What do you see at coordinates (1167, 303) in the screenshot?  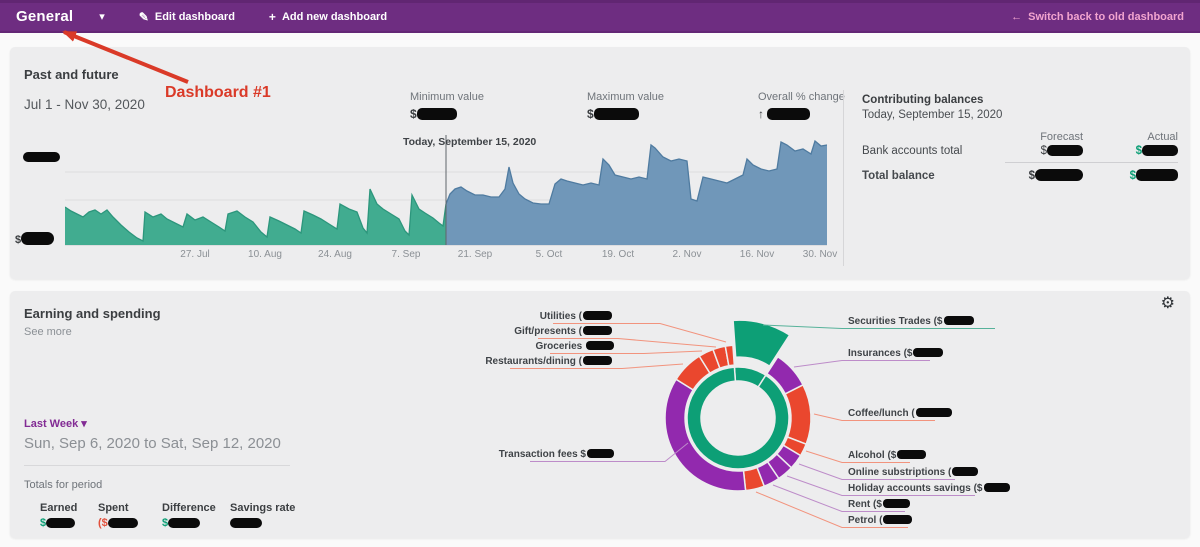 I see `gear-icon: ⚙` at bounding box center [1167, 303].